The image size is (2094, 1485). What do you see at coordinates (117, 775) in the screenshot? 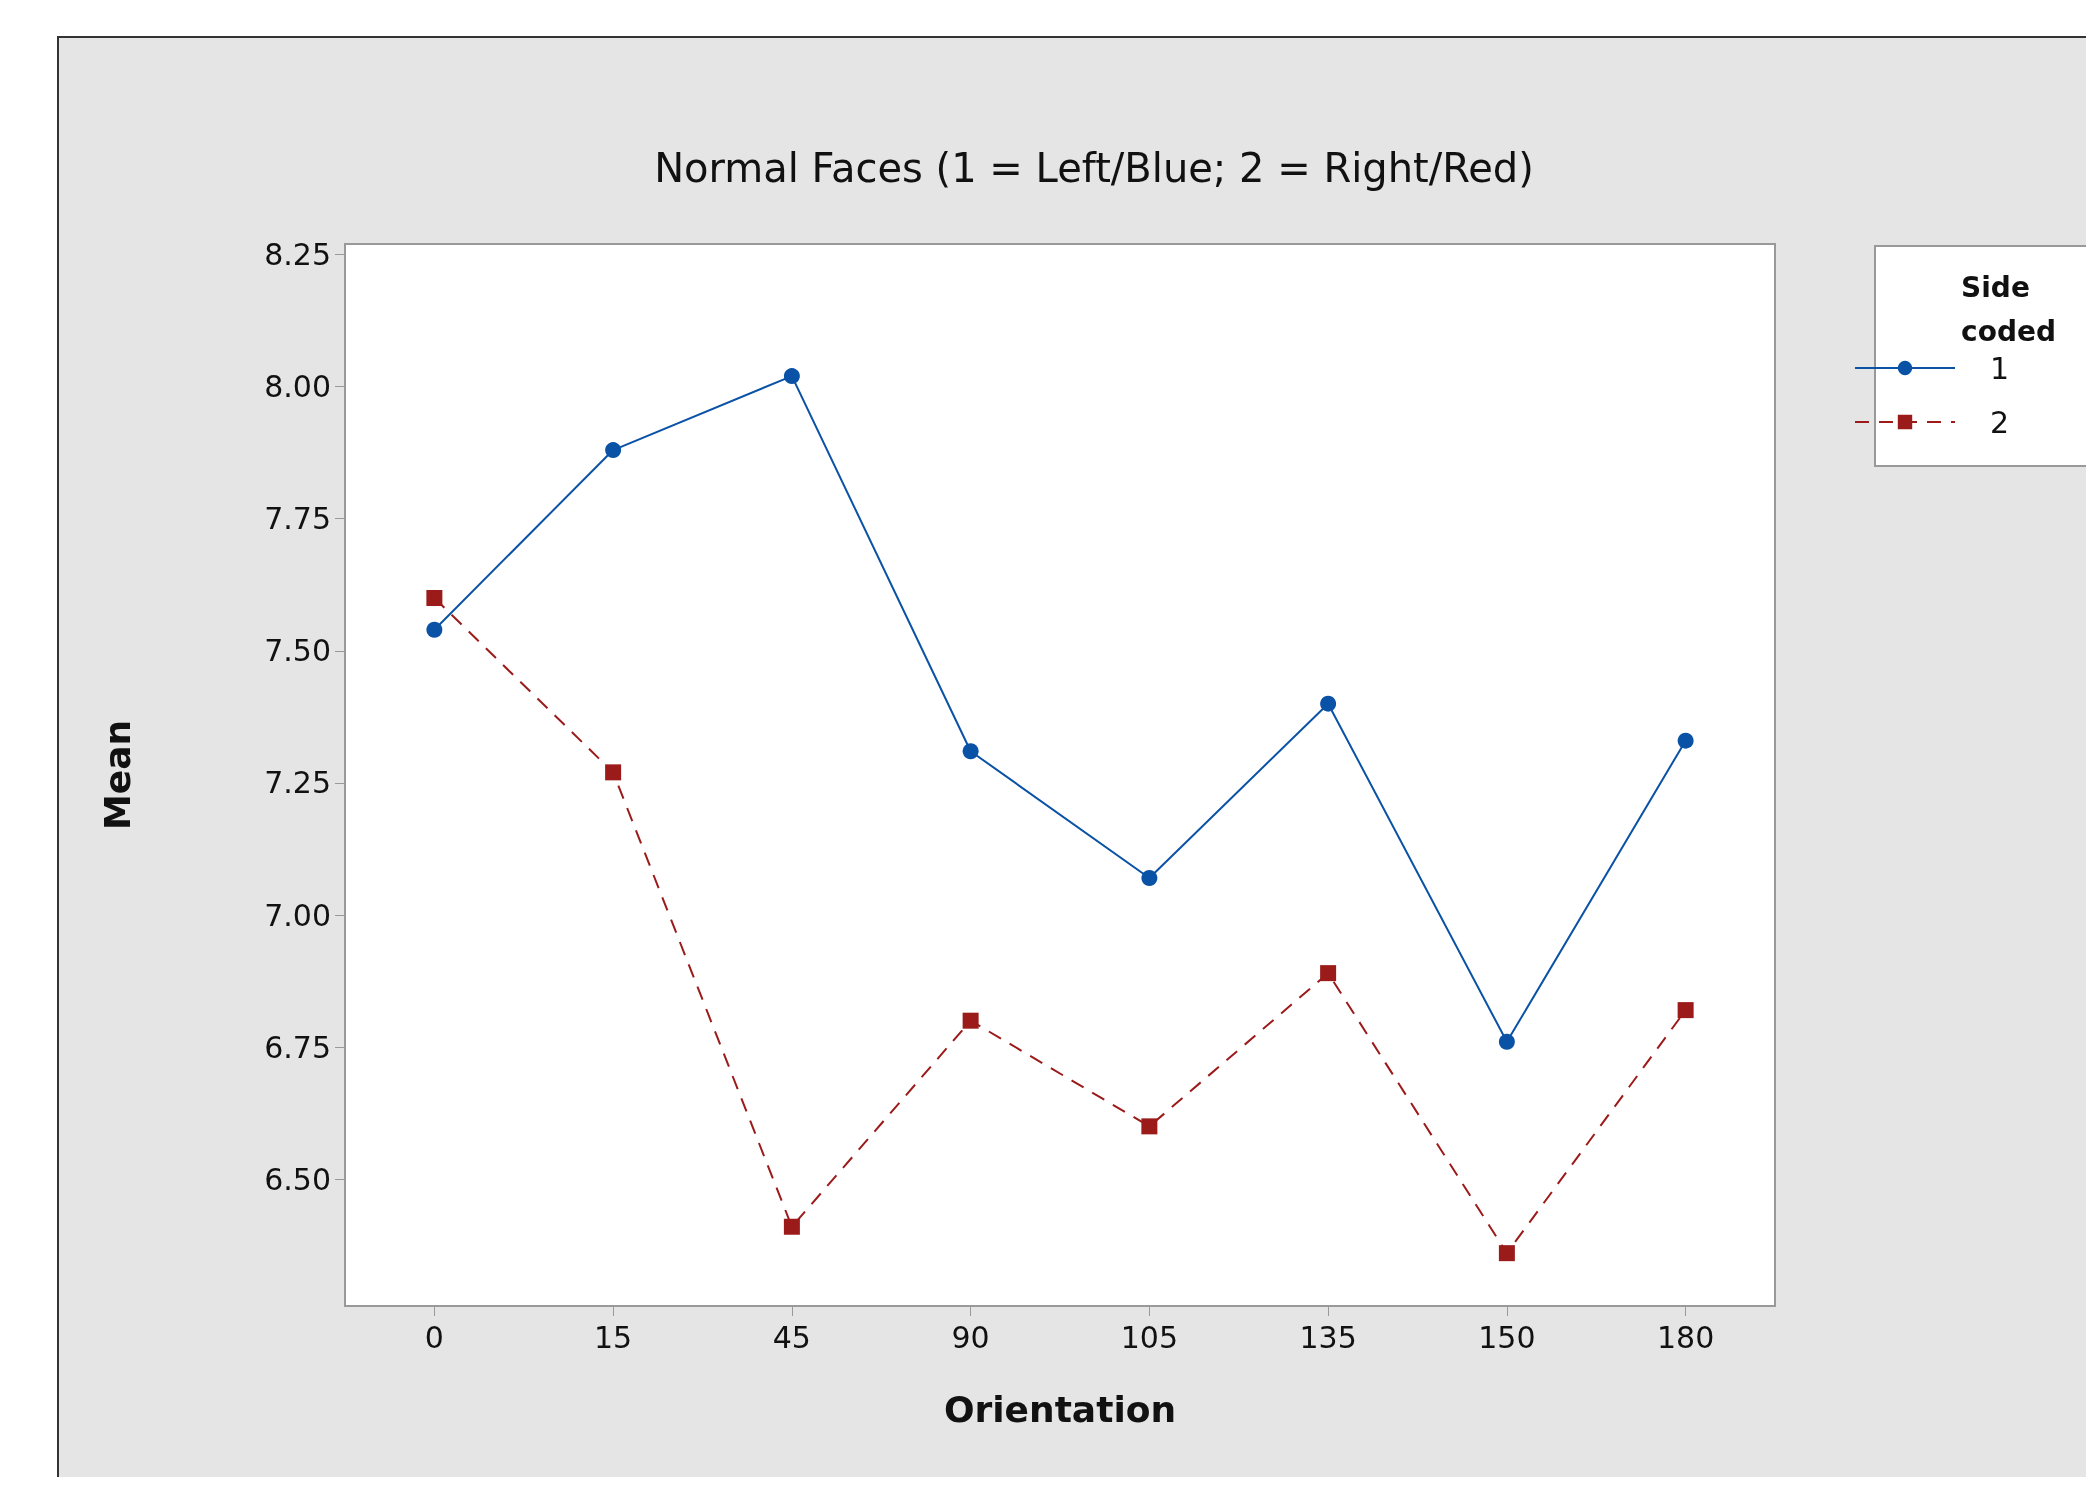
I see `y-axis-title: Mean` at bounding box center [117, 775].